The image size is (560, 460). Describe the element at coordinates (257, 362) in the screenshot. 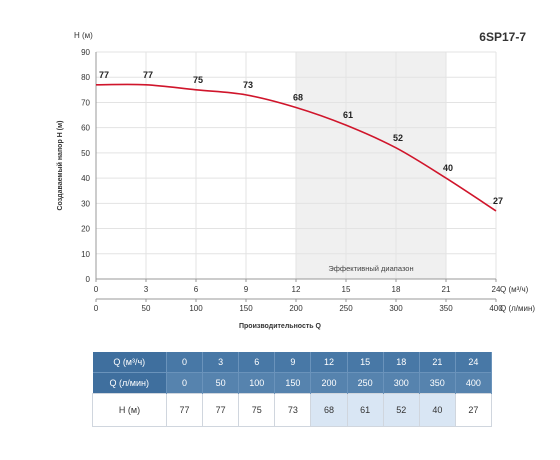

I see `table-cell: 6` at that location.